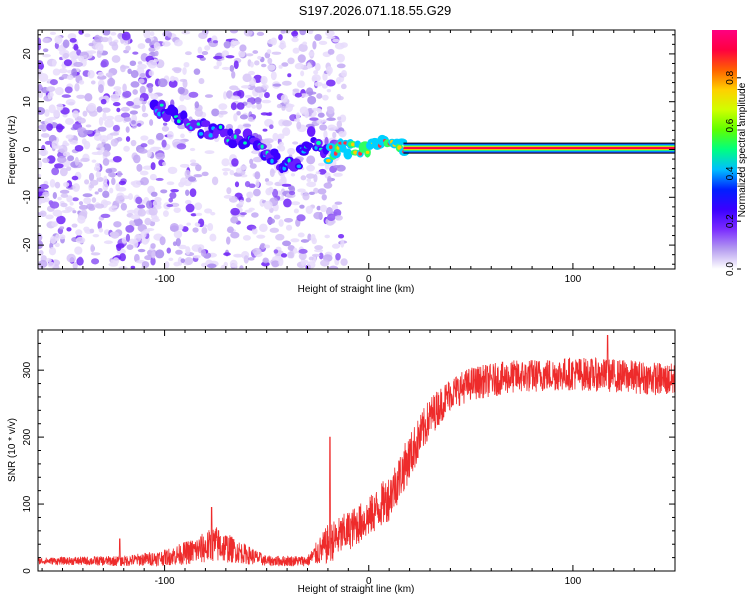  What do you see at coordinates (27, 436) in the screenshot?
I see `snr-y-tick-label: 200` at bounding box center [27, 436].